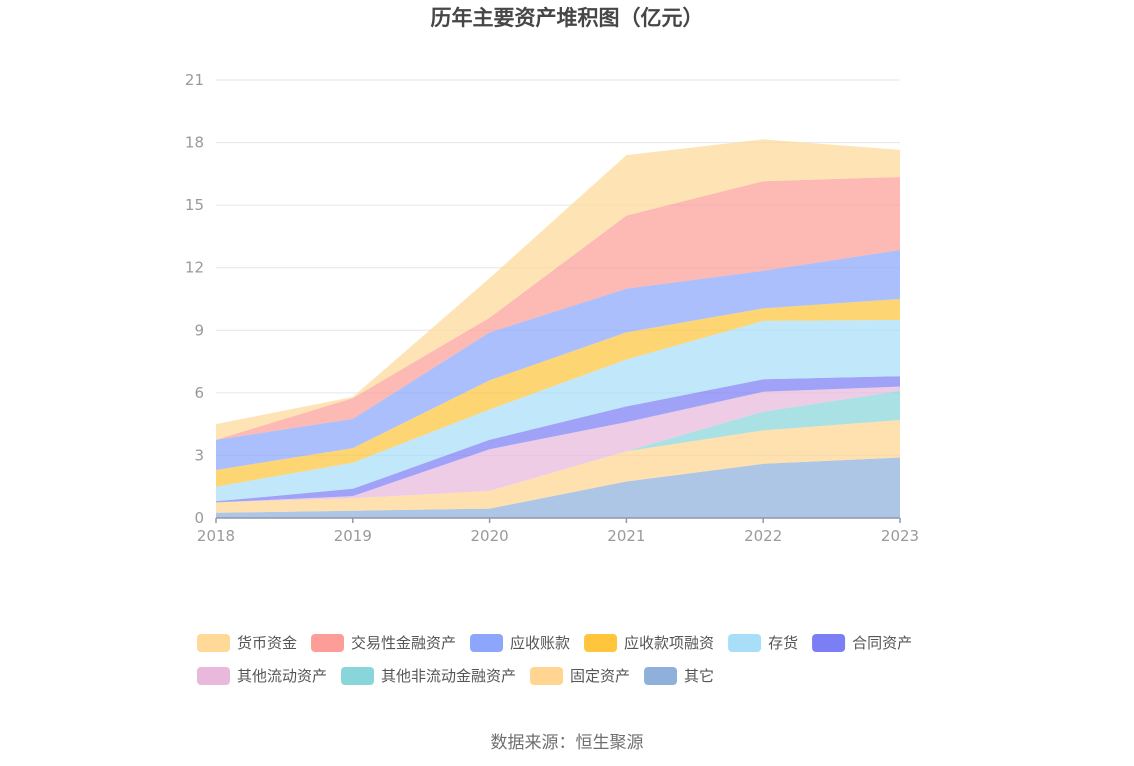 The image size is (1134, 766). What do you see at coordinates (783, 643) in the screenshot?
I see `legend-label: 存货` at bounding box center [783, 643].